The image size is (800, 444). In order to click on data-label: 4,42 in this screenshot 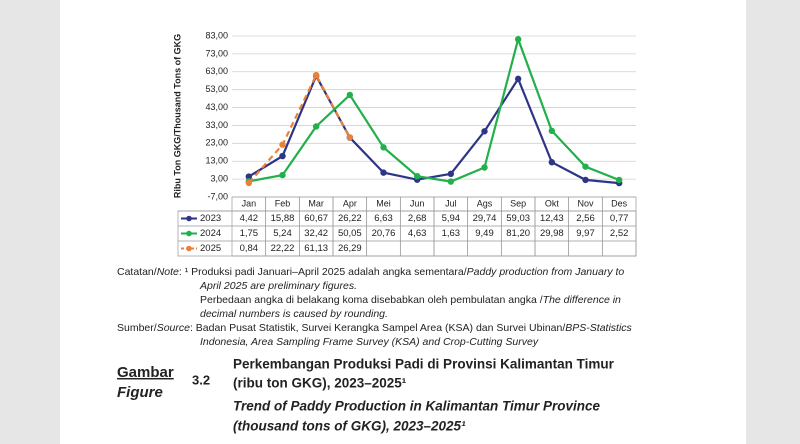, I will do `click(249, 218)`.